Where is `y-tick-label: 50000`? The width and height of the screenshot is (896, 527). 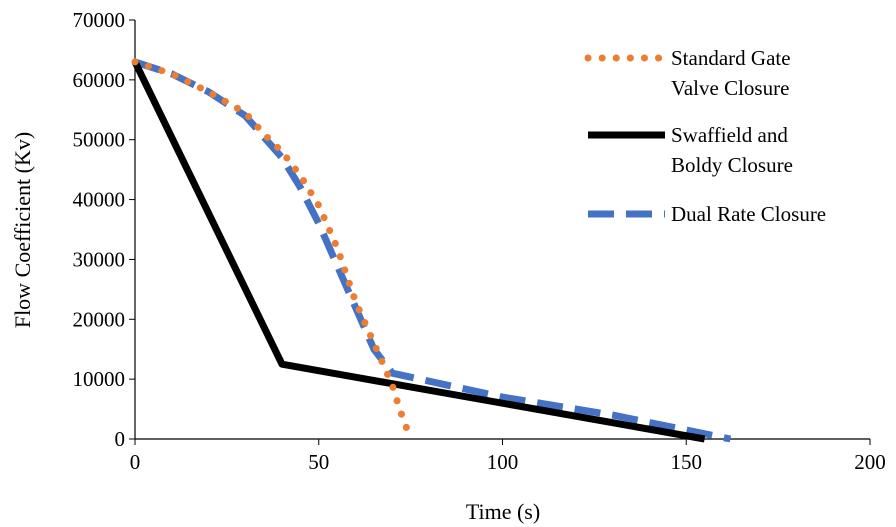
y-tick-label: 50000 is located at coordinates (99, 140).